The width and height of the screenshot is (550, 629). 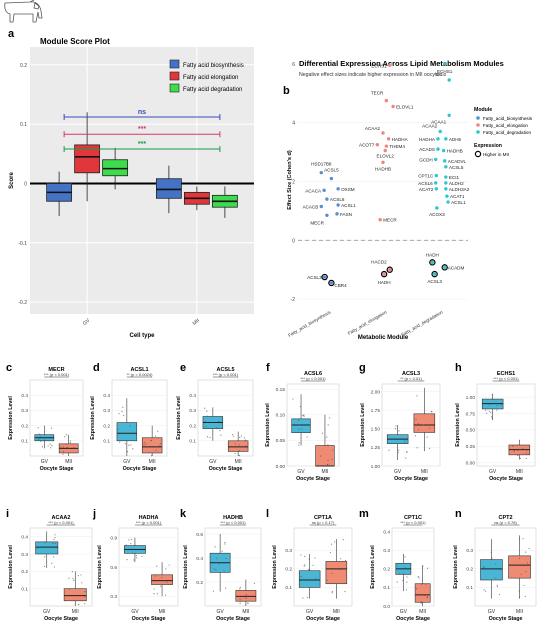 I want to click on chart-title: CPT1A, so click(x=323, y=518).